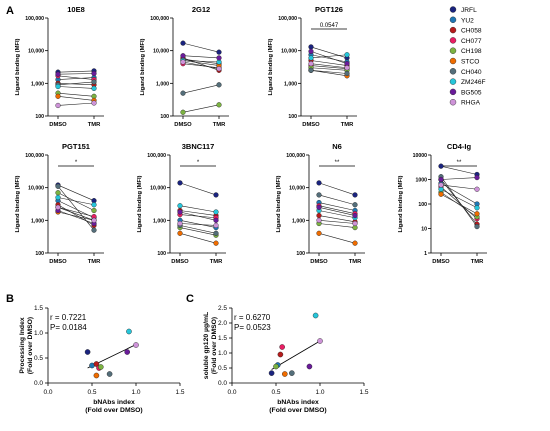 The image size is (550, 431). I want to click on x-tick-label: 0.5, so click(275, 392).